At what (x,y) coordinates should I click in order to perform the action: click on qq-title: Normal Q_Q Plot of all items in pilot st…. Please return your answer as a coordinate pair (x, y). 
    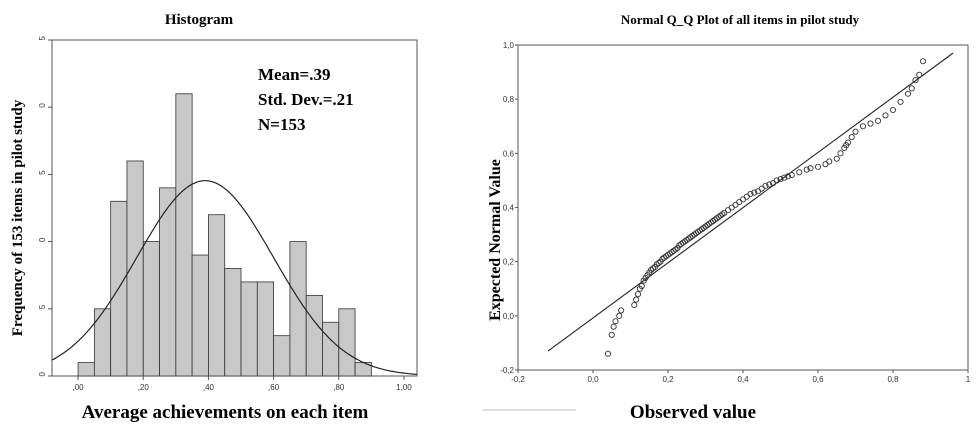
    Looking at the image, I should click on (740, 19).